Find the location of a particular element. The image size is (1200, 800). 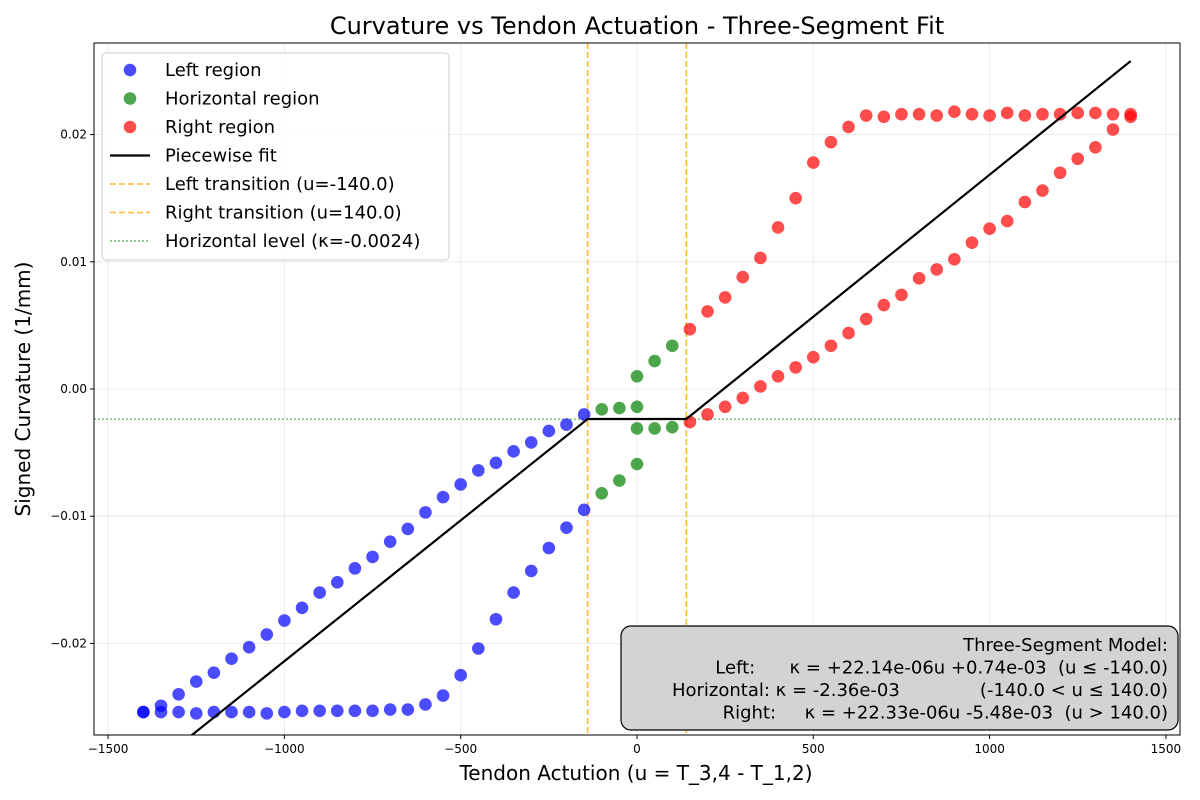

y-tick-label: −0.01 is located at coordinates (68, 516).